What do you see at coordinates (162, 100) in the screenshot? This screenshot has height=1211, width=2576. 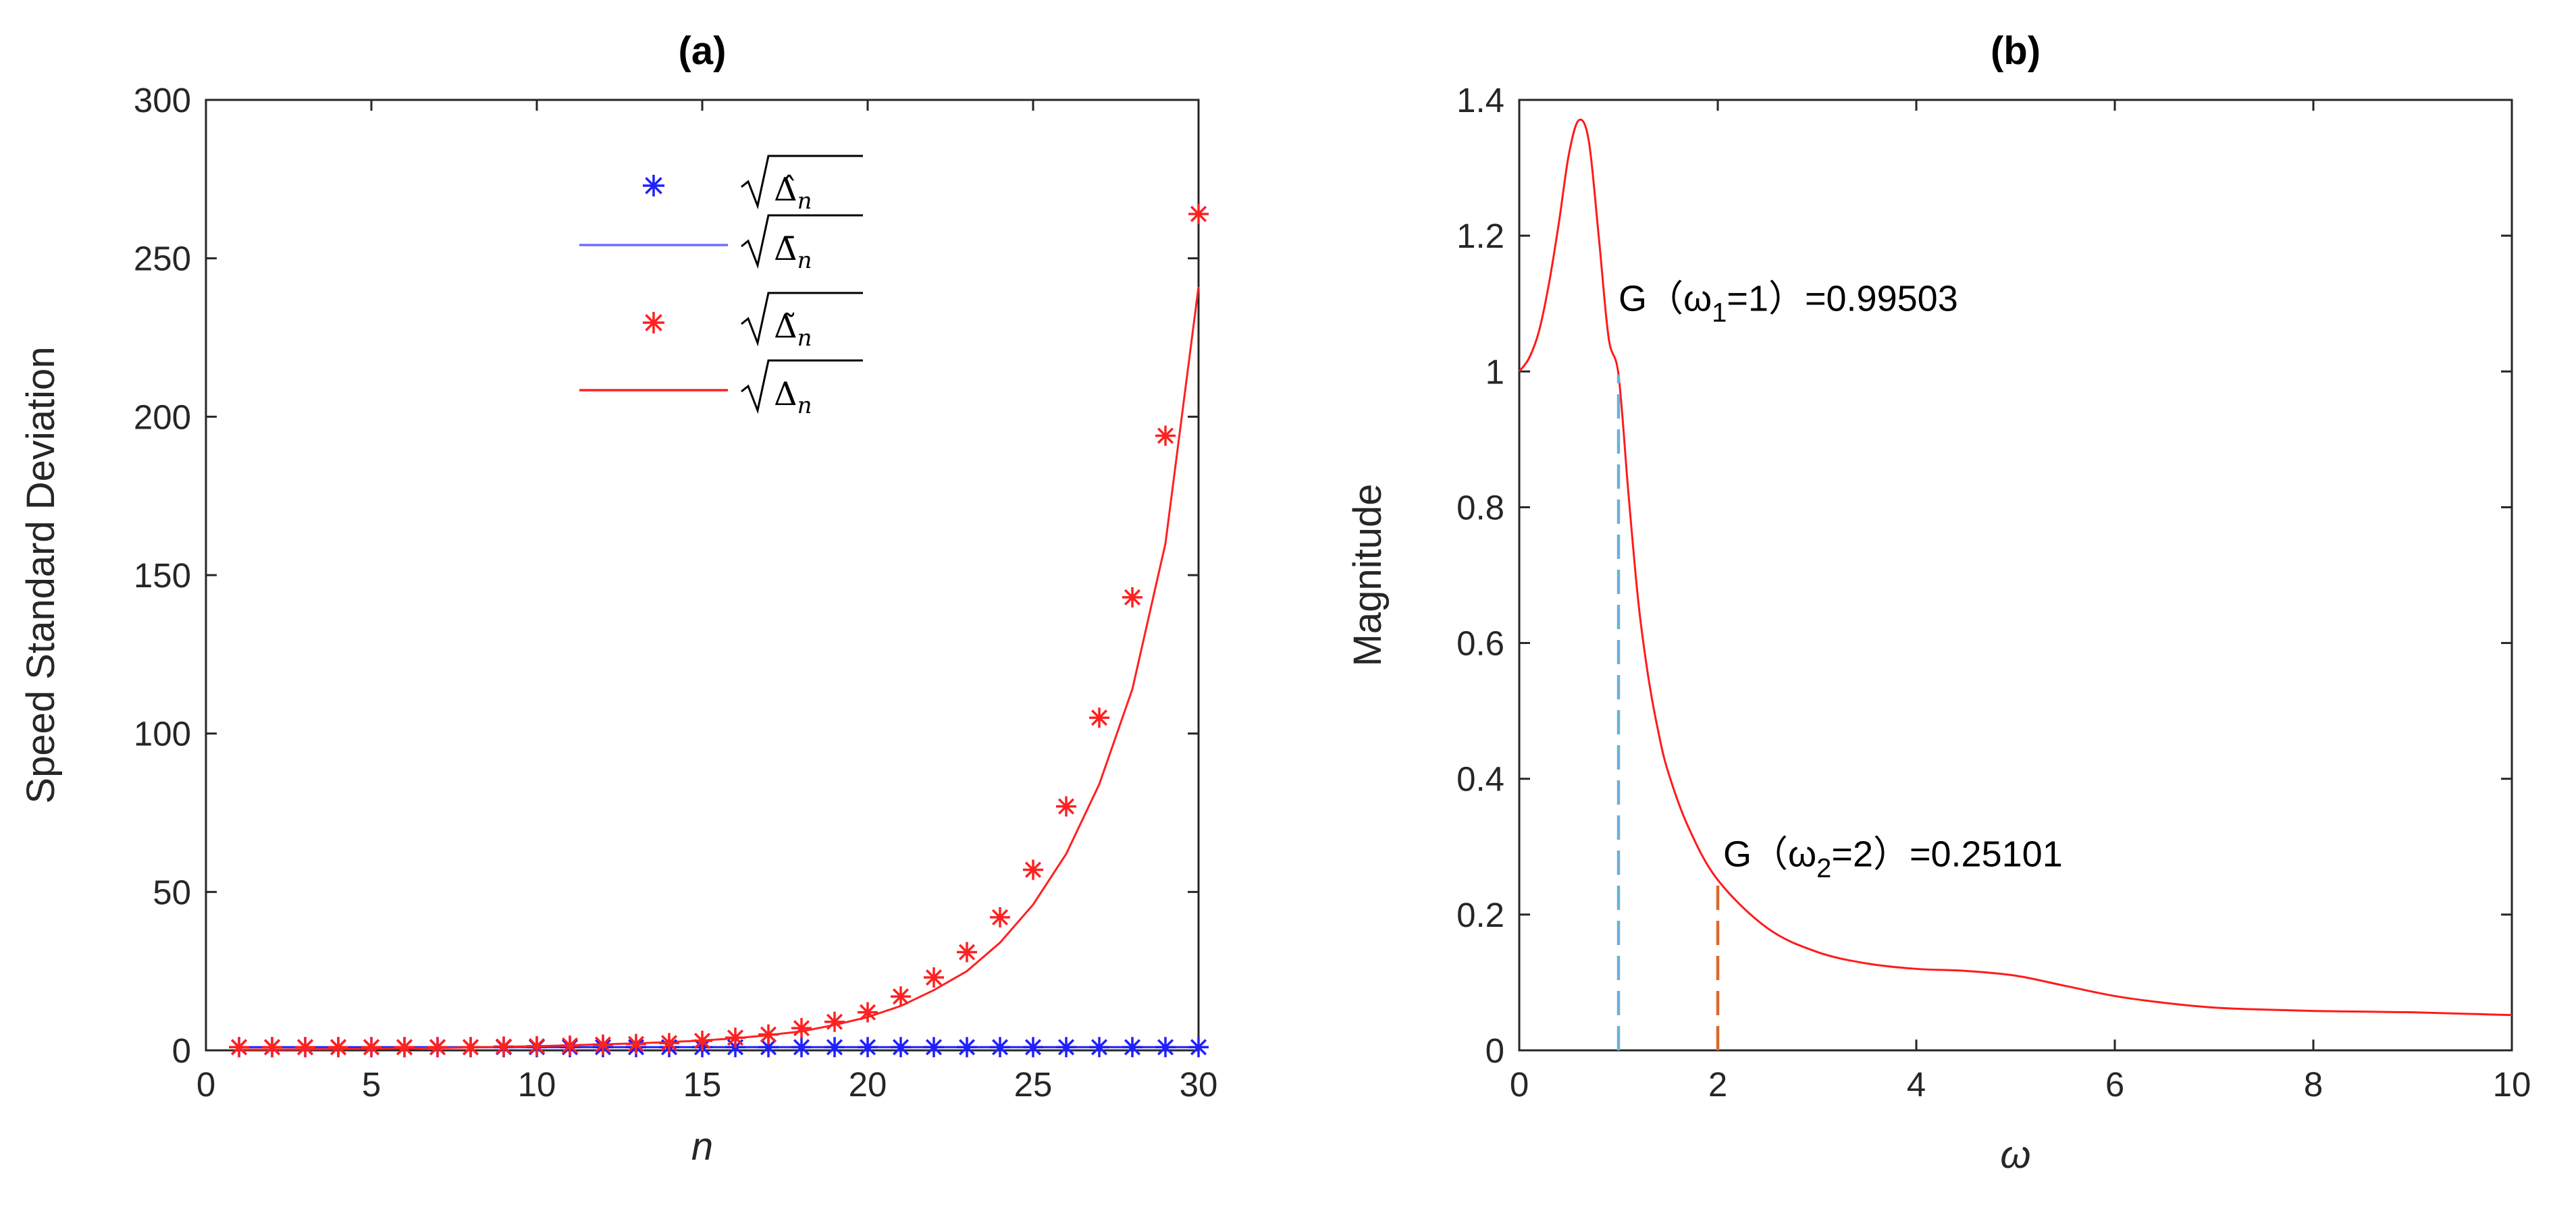 I see `panel-a-ytick-label: 300` at bounding box center [162, 100].